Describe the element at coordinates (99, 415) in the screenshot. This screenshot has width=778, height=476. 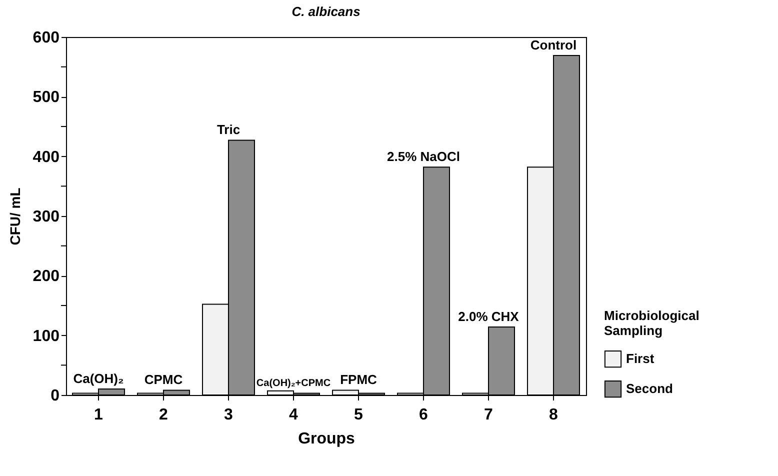
I see `x-tick-label: 1` at that location.